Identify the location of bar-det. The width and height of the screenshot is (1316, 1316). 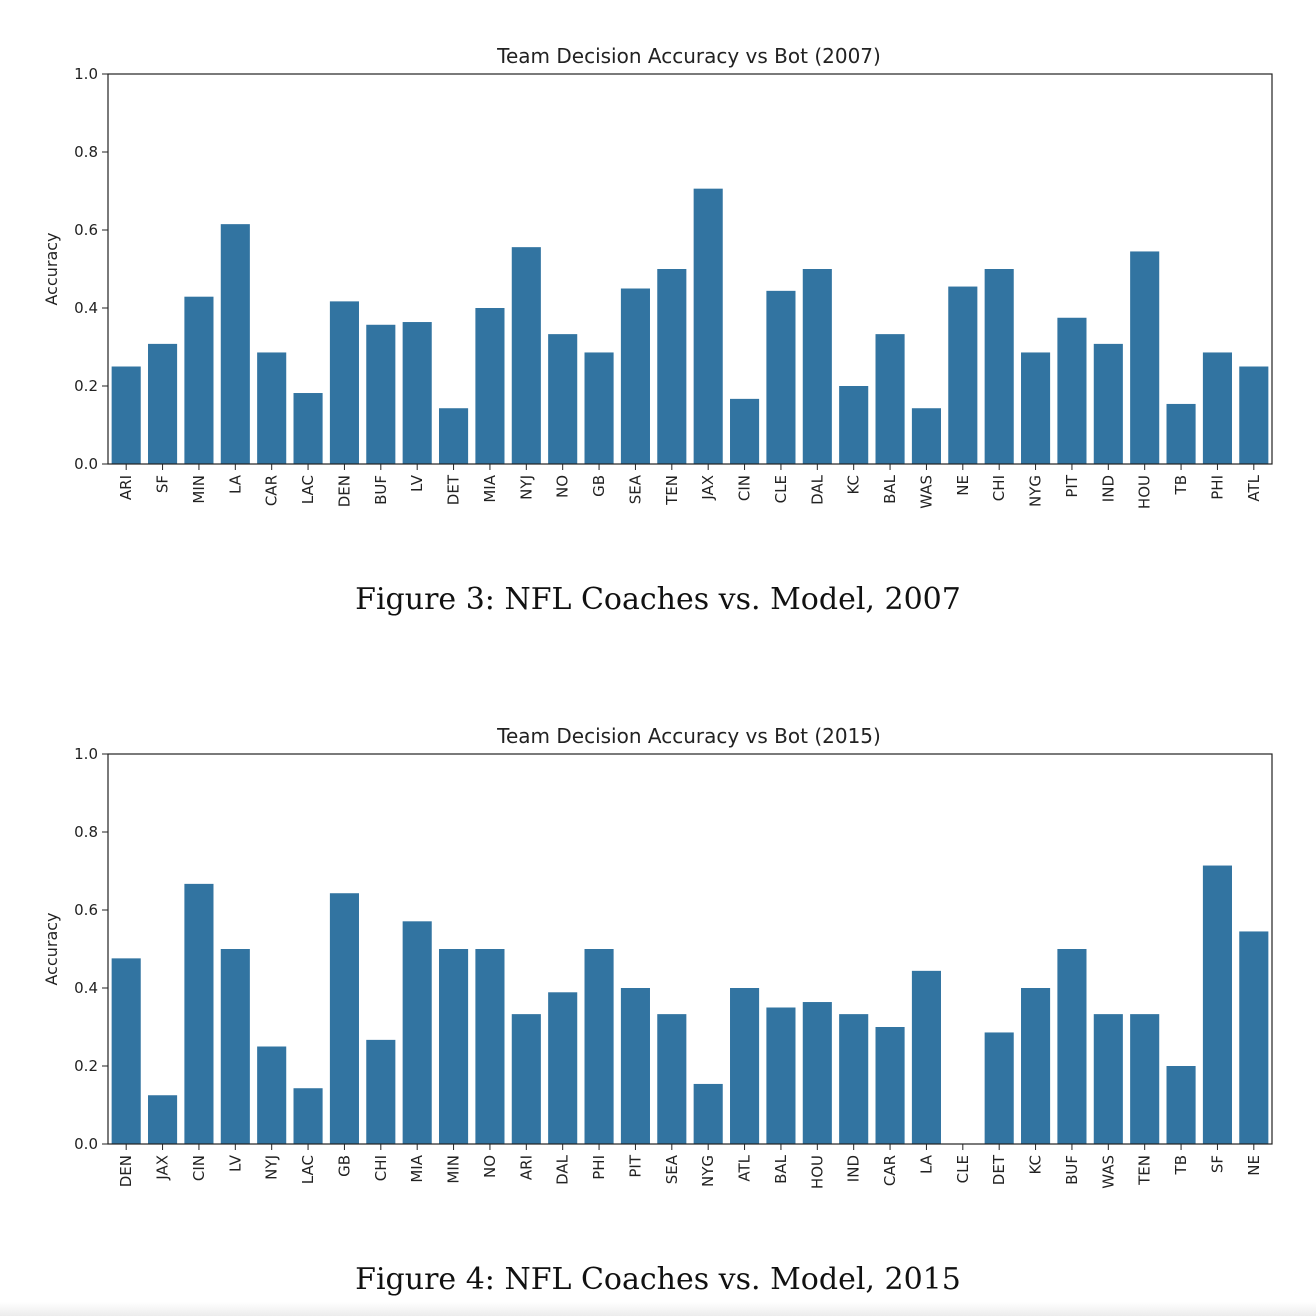
(454, 436).